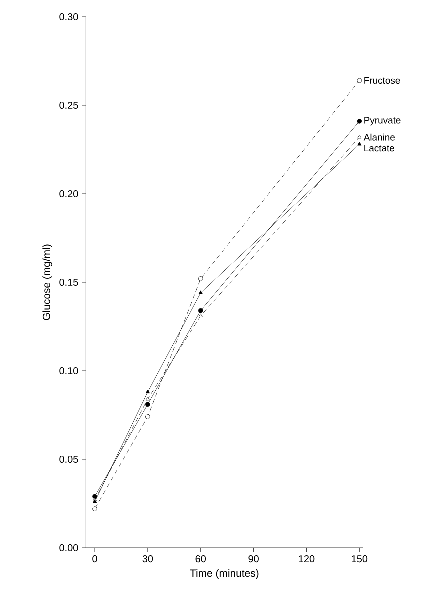 The image size is (432, 594). What do you see at coordinates (69, 194) in the screenshot?
I see `y-tick-label: 0.20` at bounding box center [69, 194].